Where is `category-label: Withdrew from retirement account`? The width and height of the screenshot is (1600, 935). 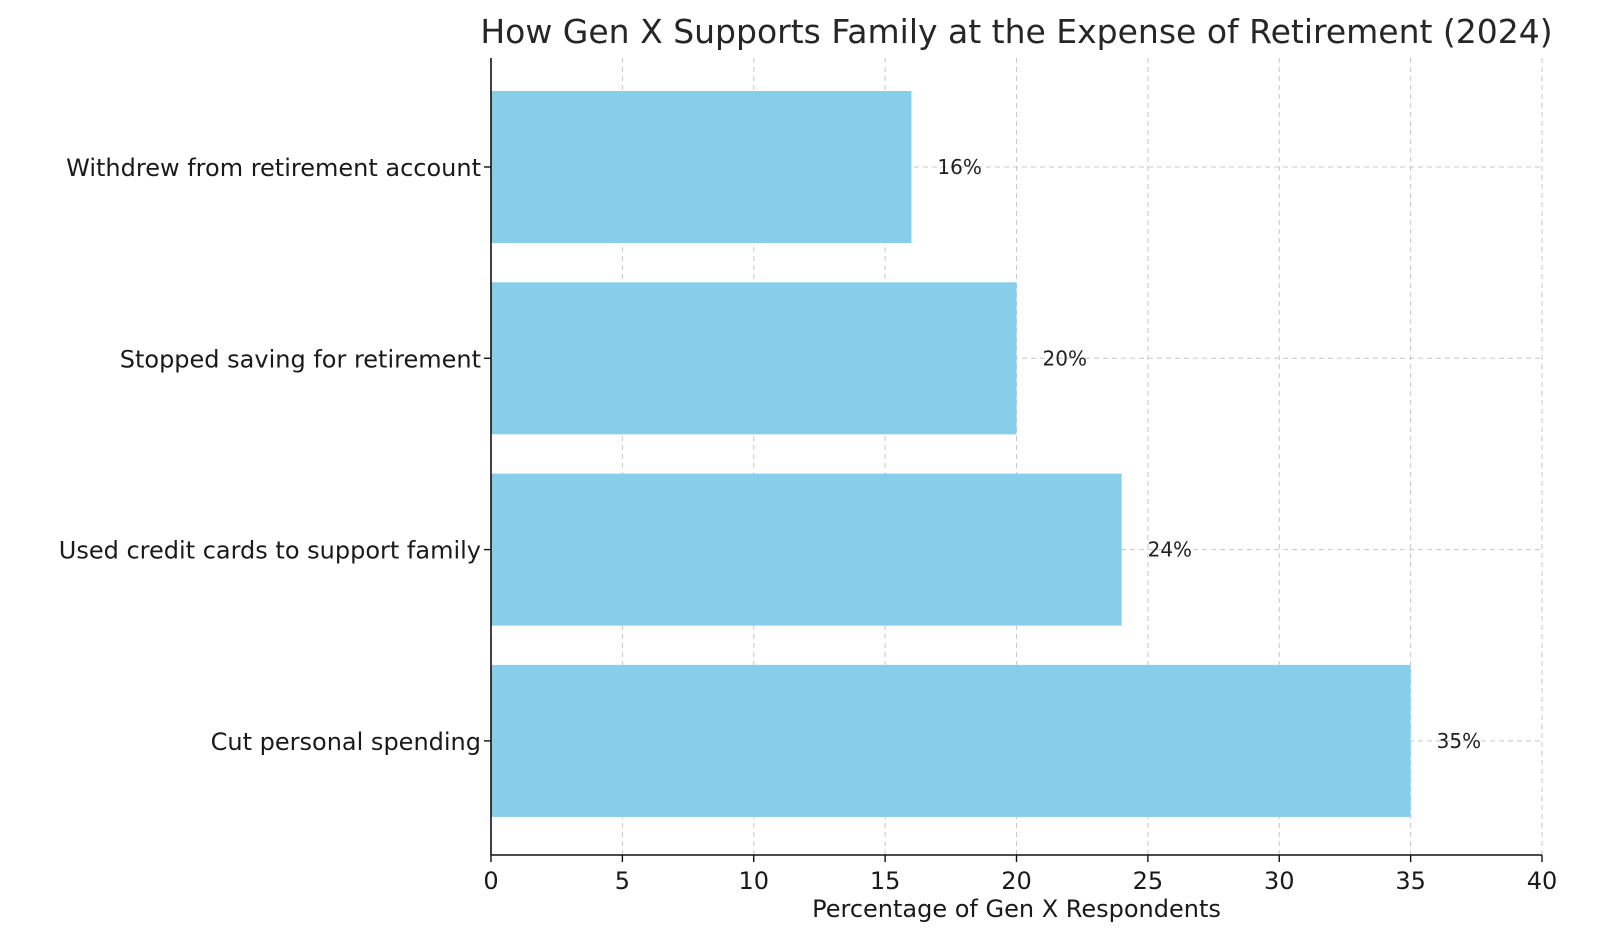
category-label: Withdrew from retirement account is located at coordinates (273, 168).